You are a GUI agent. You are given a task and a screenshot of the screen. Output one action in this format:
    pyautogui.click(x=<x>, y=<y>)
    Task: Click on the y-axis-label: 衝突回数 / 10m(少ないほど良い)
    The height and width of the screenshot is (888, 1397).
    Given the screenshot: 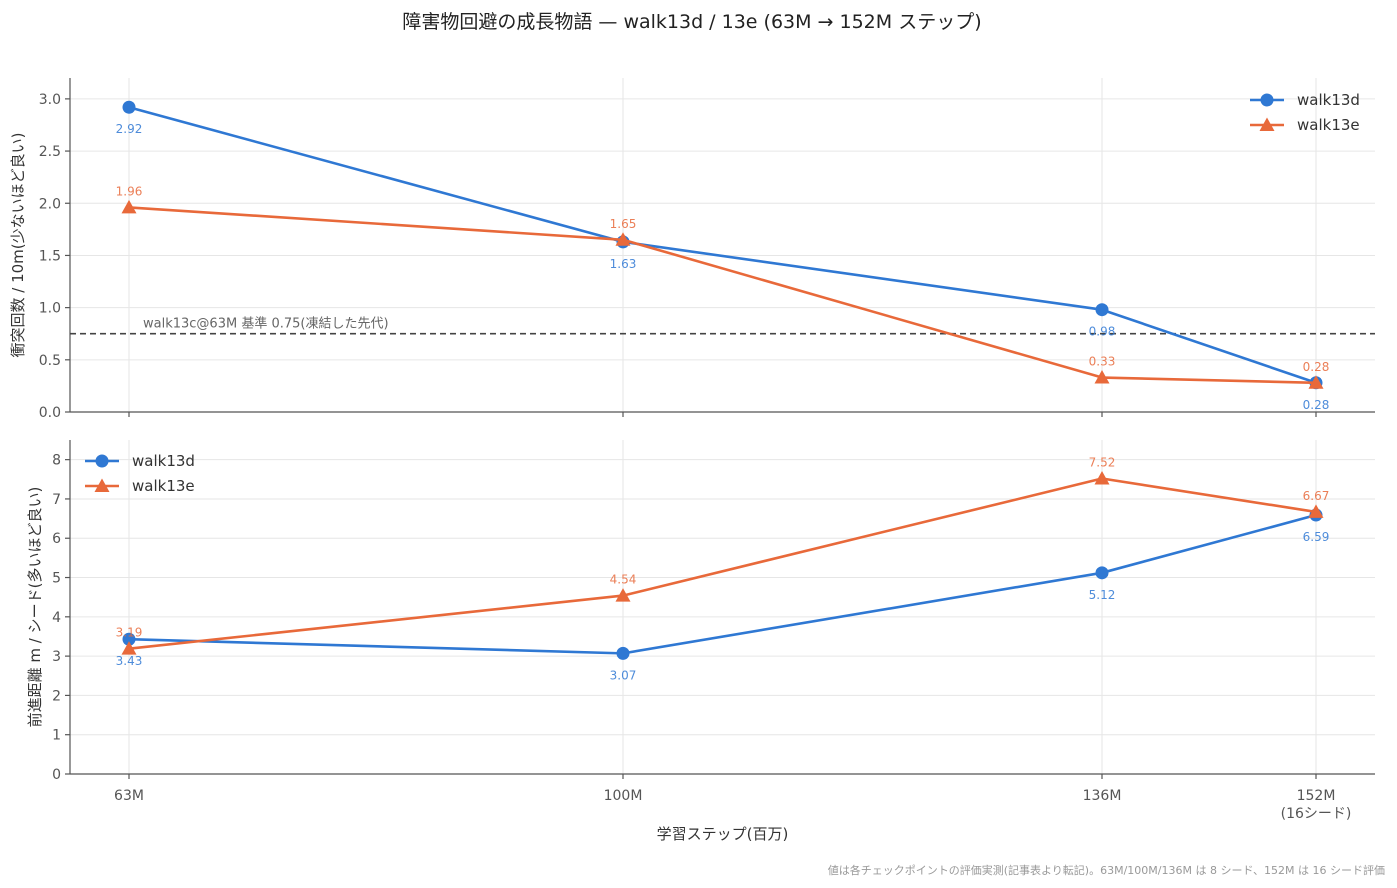 What is the action you would take?
    pyautogui.click(x=18, y=245)
    